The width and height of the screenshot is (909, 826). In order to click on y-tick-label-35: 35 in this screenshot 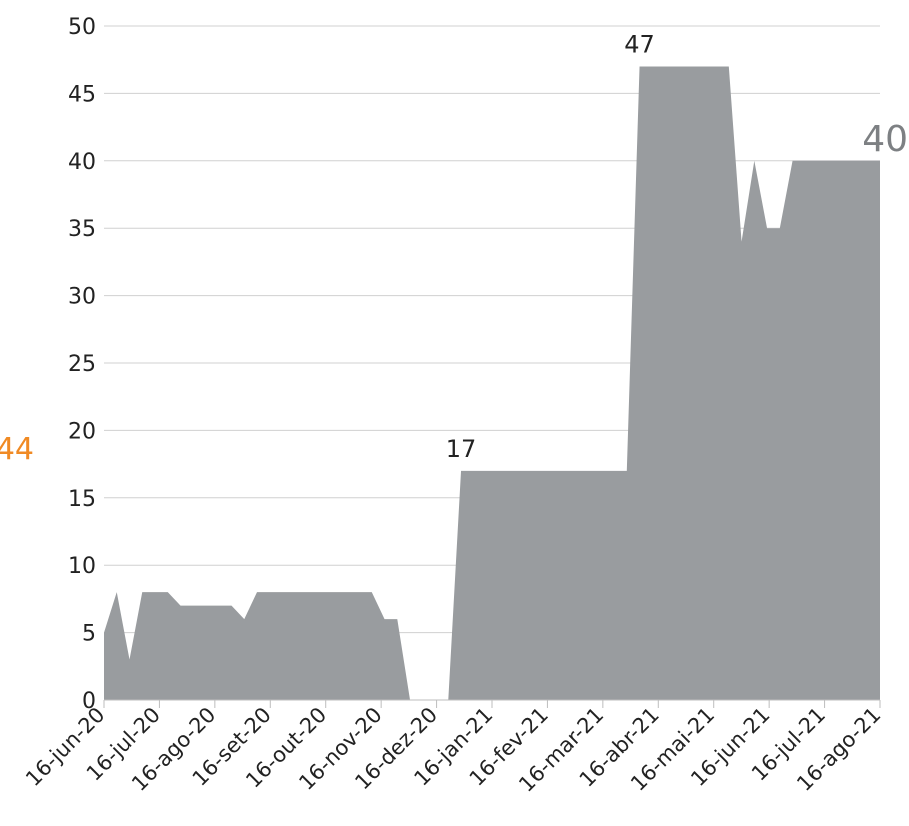, I will do `click(82, 229)`.